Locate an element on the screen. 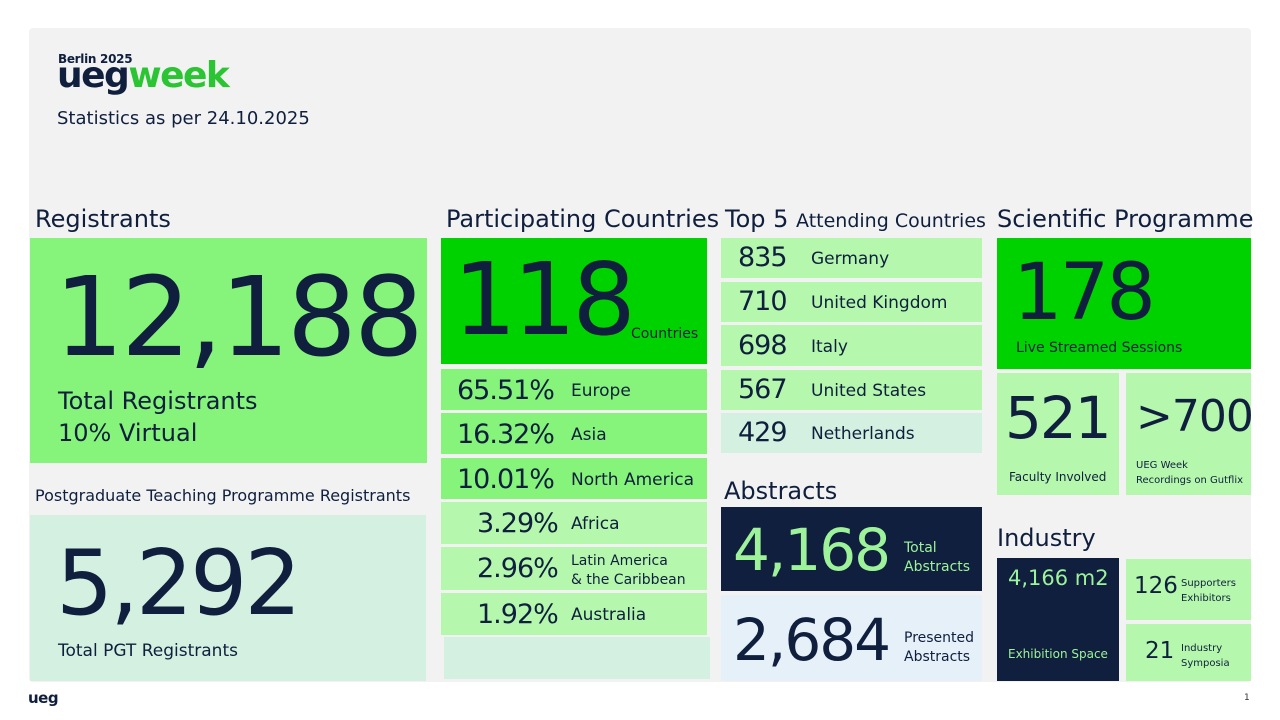  supporters-label2: Exhibitors is located at coordinates (1206, 598).